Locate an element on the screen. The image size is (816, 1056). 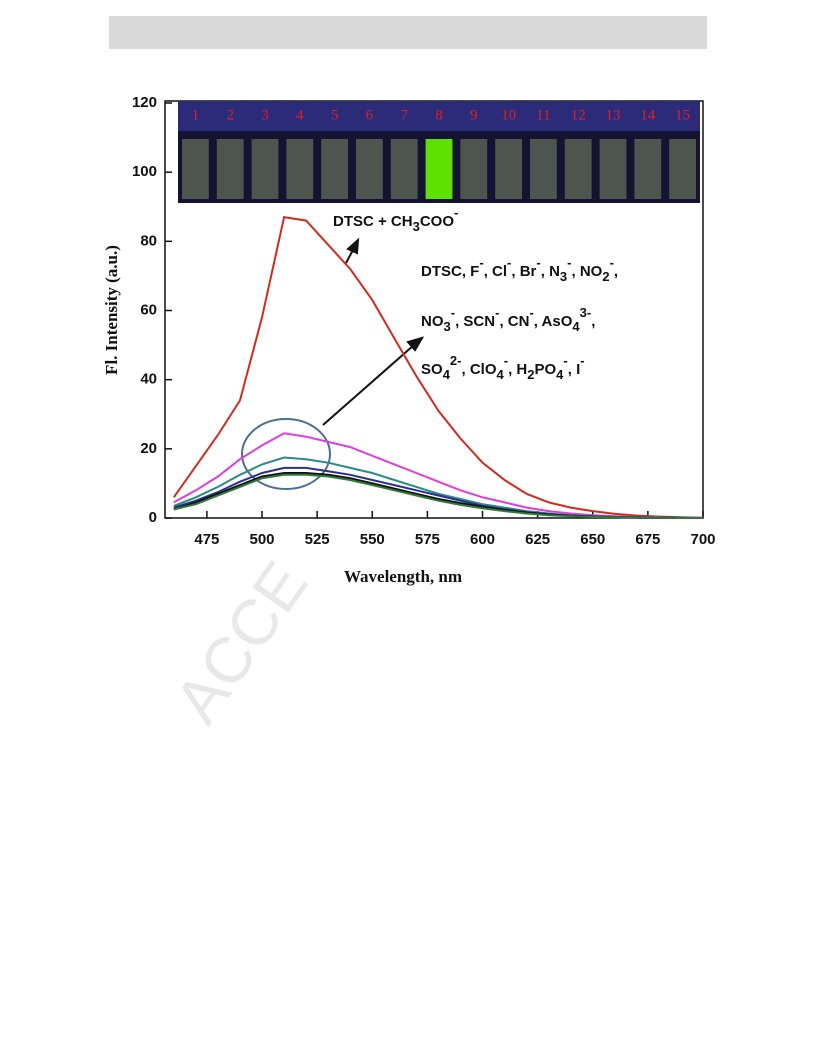
vial-label: 3 is located at coordinates (265, 115).